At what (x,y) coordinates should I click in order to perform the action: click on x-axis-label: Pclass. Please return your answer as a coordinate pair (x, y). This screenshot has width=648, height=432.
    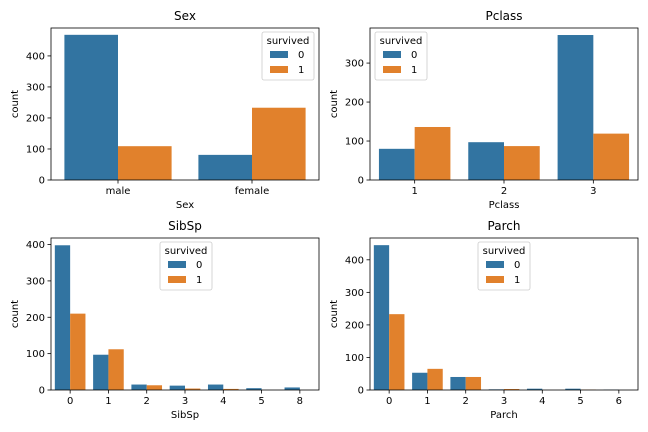
    Looking at the image, I should click on (504, 205).